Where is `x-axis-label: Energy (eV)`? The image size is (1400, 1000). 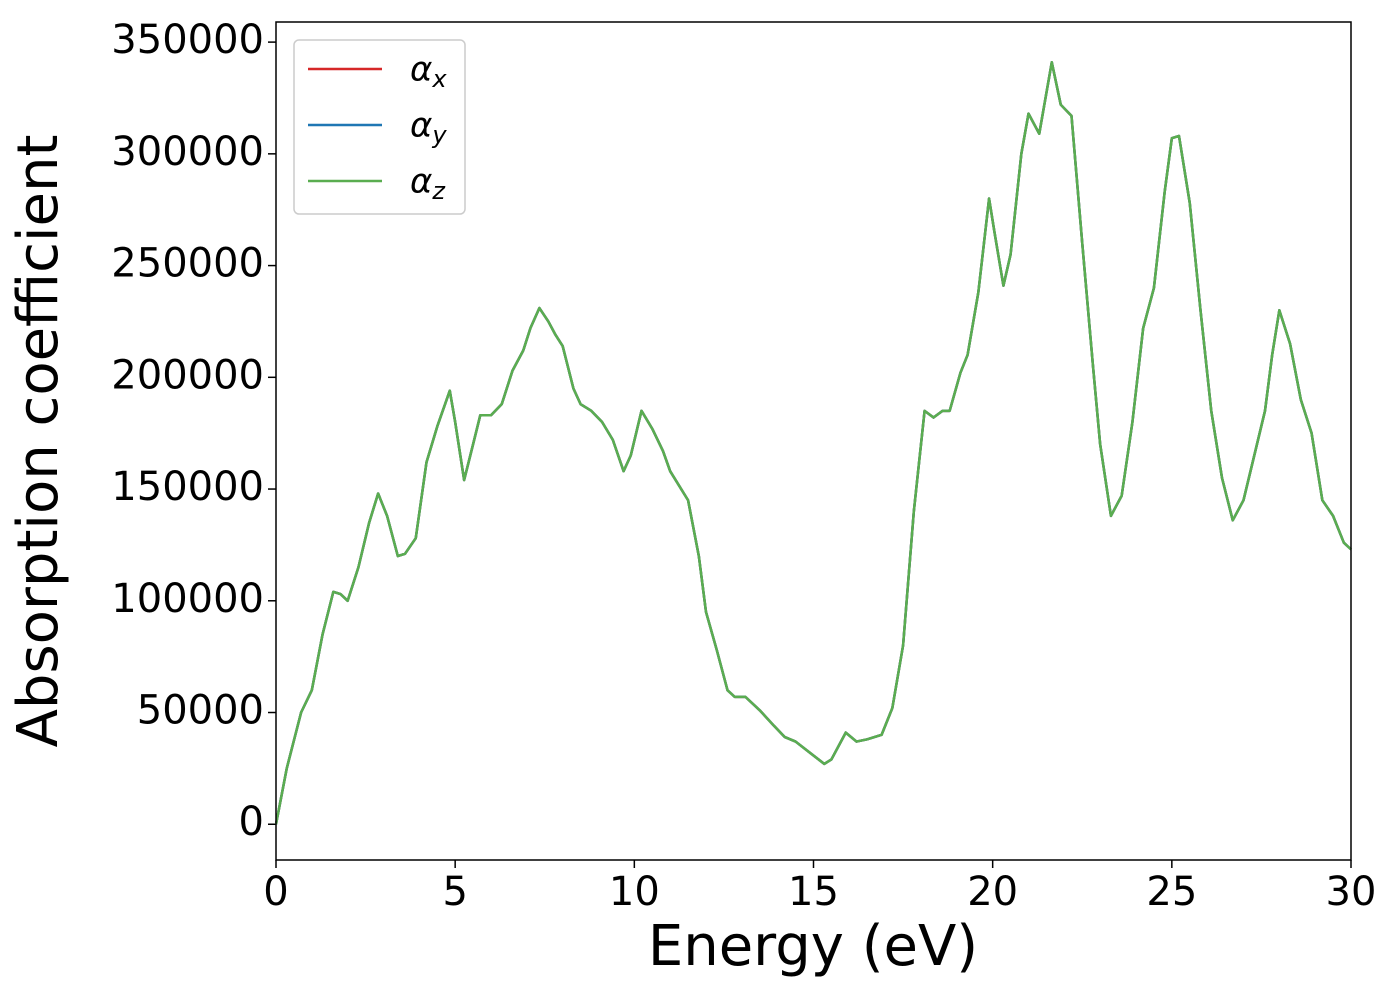
x-axis-label: Energy (eV) is located at coordinates (813, 946).